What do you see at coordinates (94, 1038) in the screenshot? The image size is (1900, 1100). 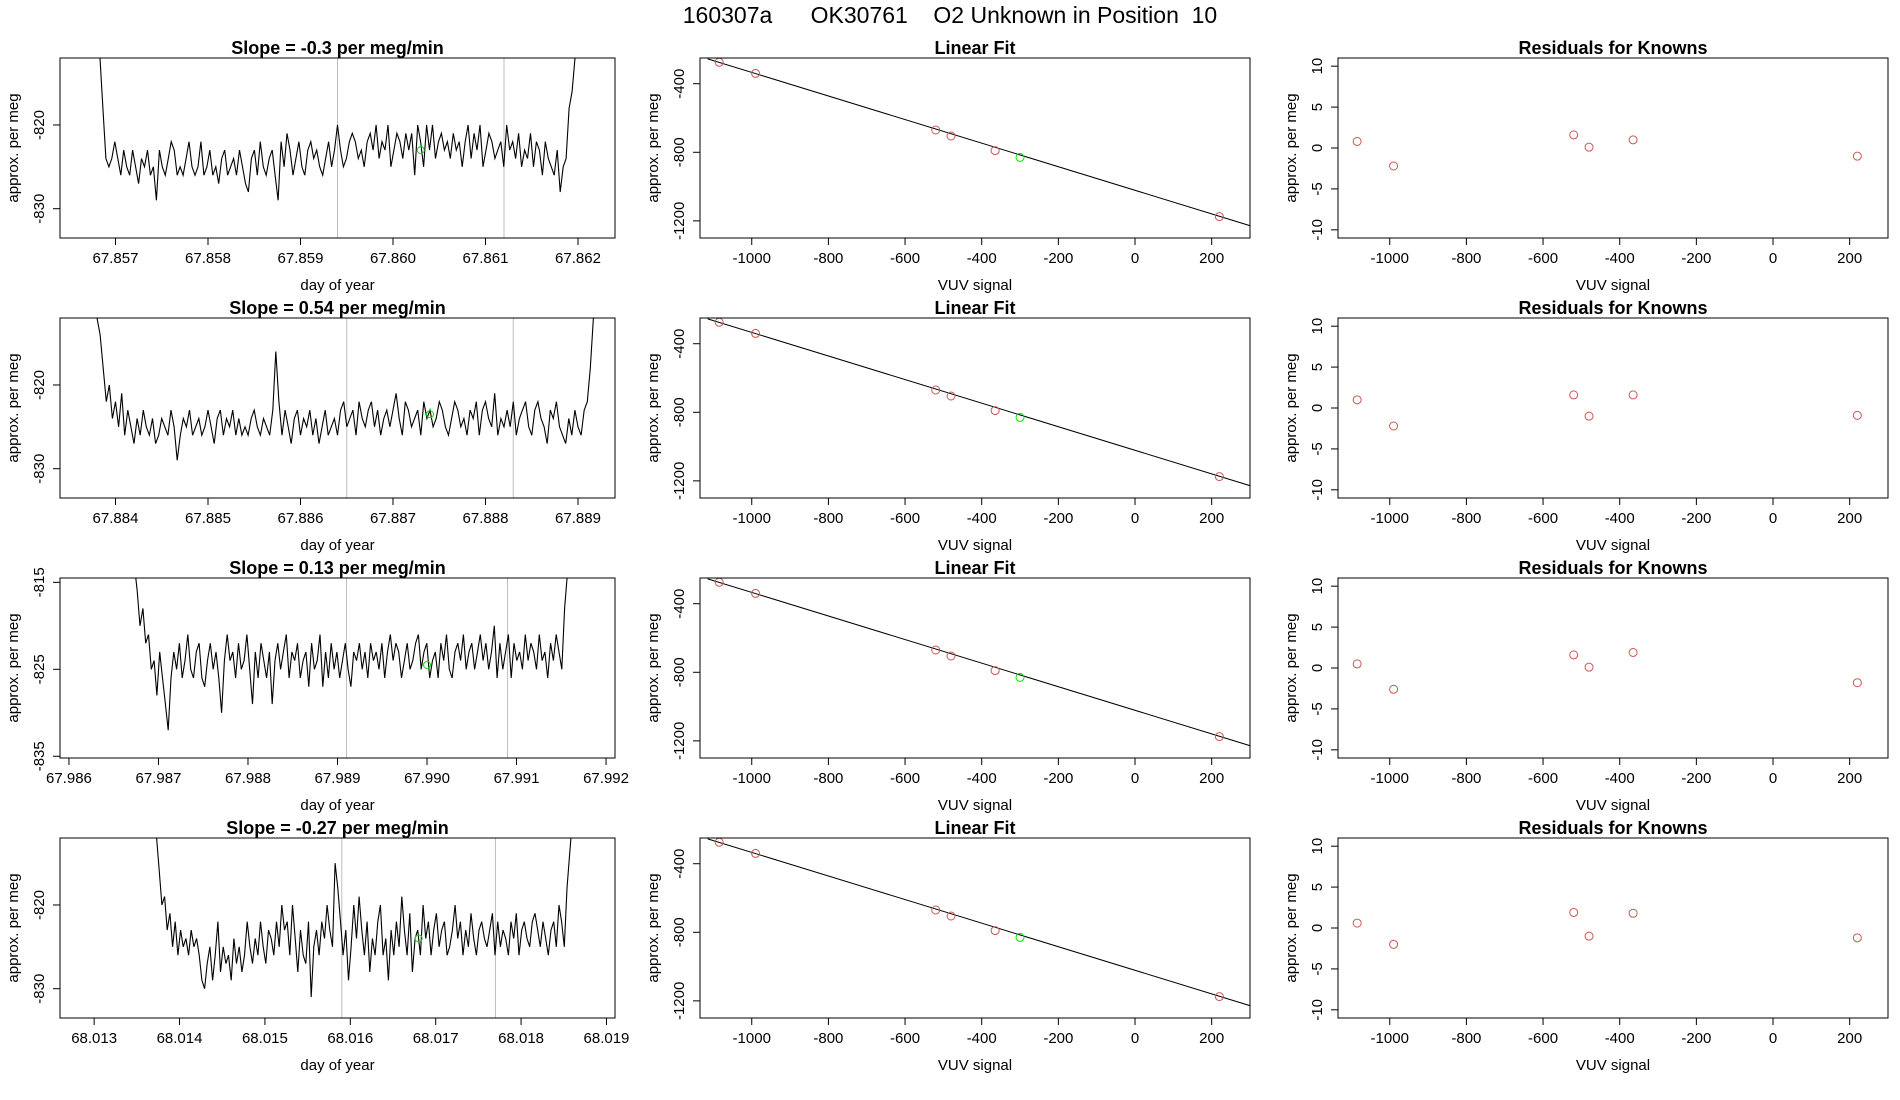 I see `x-tick-label: 68.013` at bounding box center [94, 1038].